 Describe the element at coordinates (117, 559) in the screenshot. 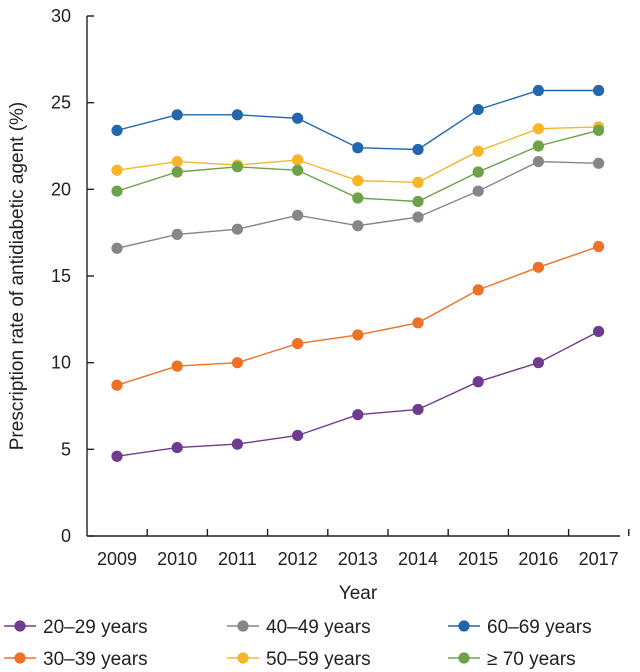

I see `x-tick-label: 2009` at that location.